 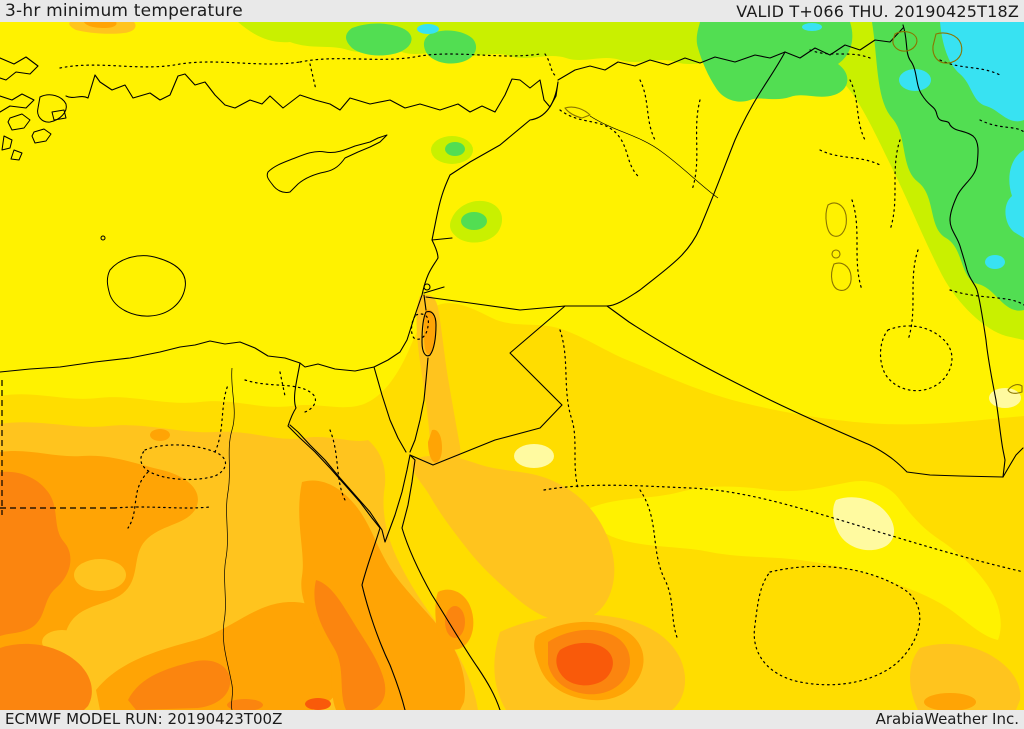 What do you see at coordinates (671, 66) in the screenshot?
I see `turkey-syria-border` at bounding box center [671, 66].